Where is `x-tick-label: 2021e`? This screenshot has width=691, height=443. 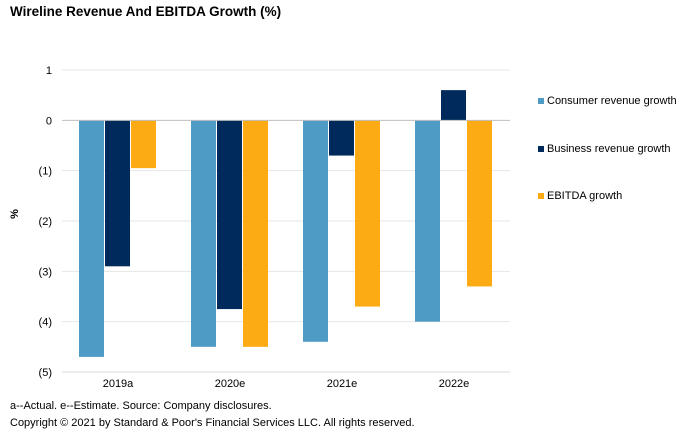 x-tick-label: 2021e is located at coordinates (342, 384).